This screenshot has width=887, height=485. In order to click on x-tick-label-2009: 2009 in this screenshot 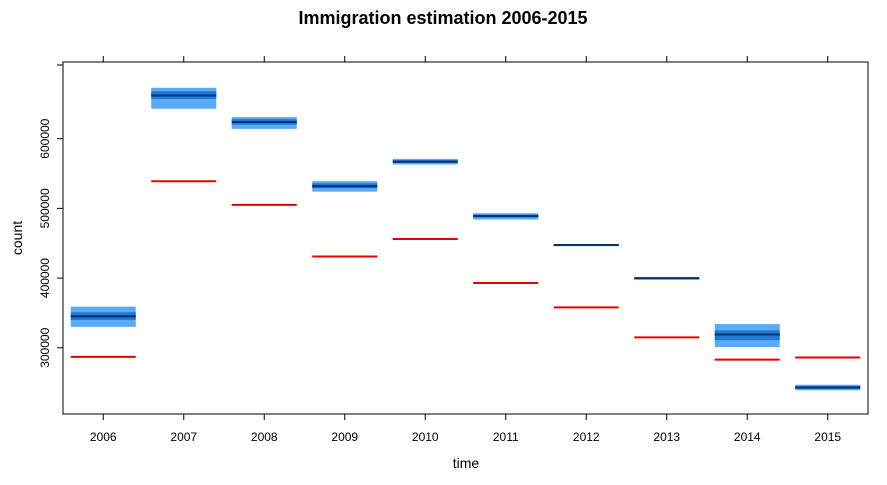, I will do `click(344, 437)`.